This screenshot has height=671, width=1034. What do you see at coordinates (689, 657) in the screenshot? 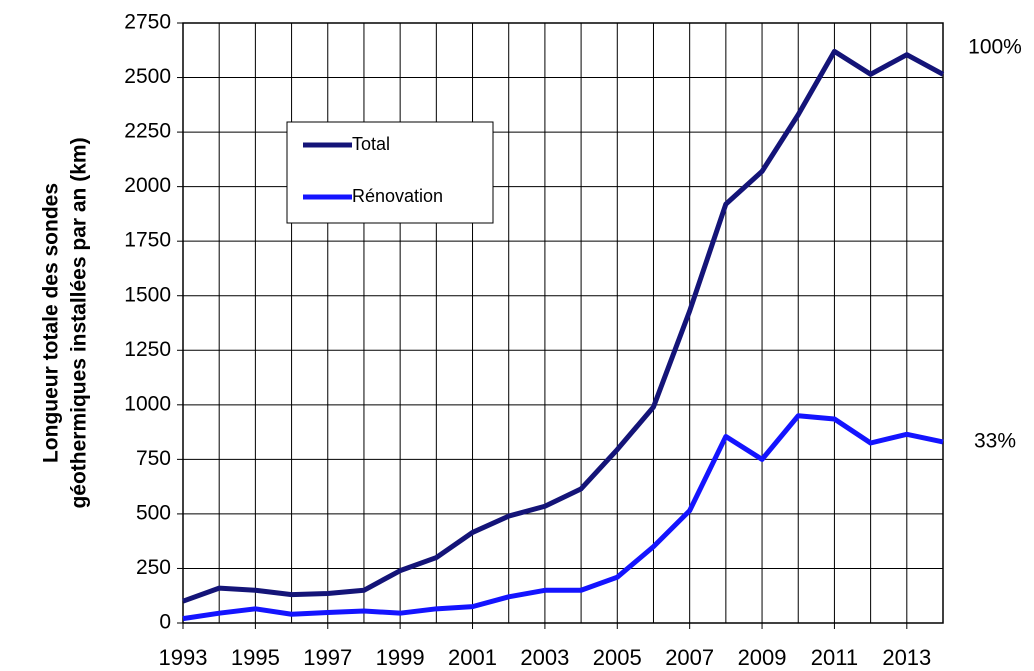
I see `x-tick-label: 2007` at bounding box center [689, 657].